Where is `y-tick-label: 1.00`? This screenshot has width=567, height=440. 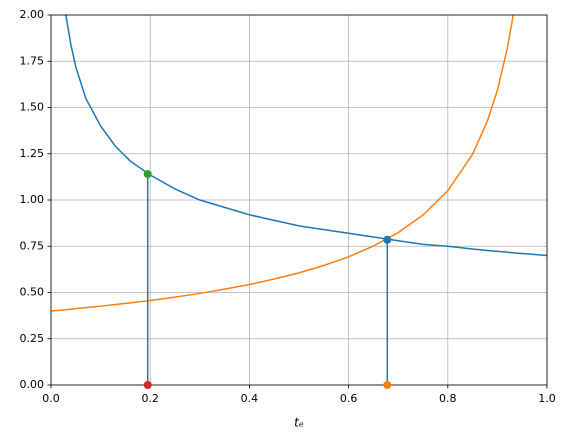
y-tick-label: 1.00 is located at coordinates (32, 199).